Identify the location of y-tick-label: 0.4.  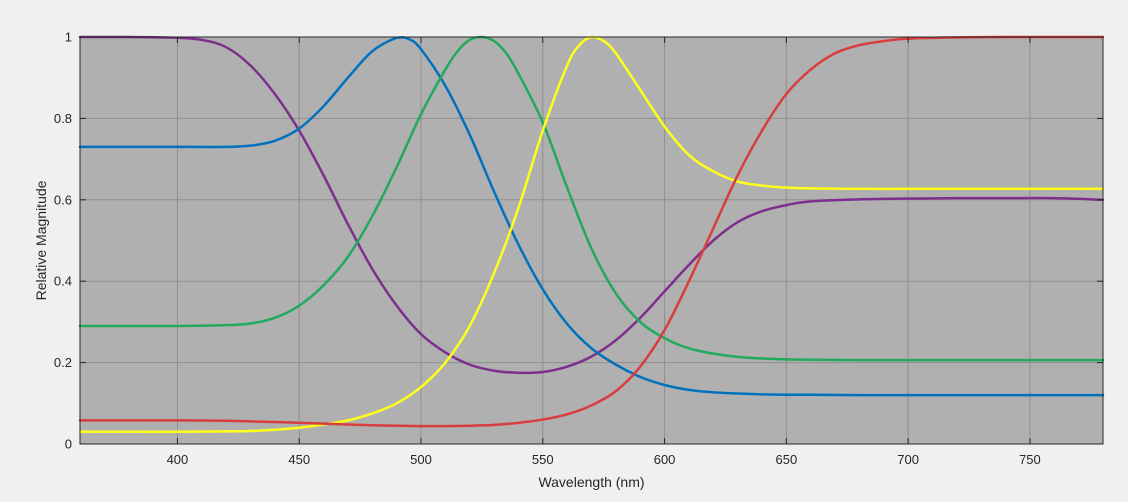
(63, 281).